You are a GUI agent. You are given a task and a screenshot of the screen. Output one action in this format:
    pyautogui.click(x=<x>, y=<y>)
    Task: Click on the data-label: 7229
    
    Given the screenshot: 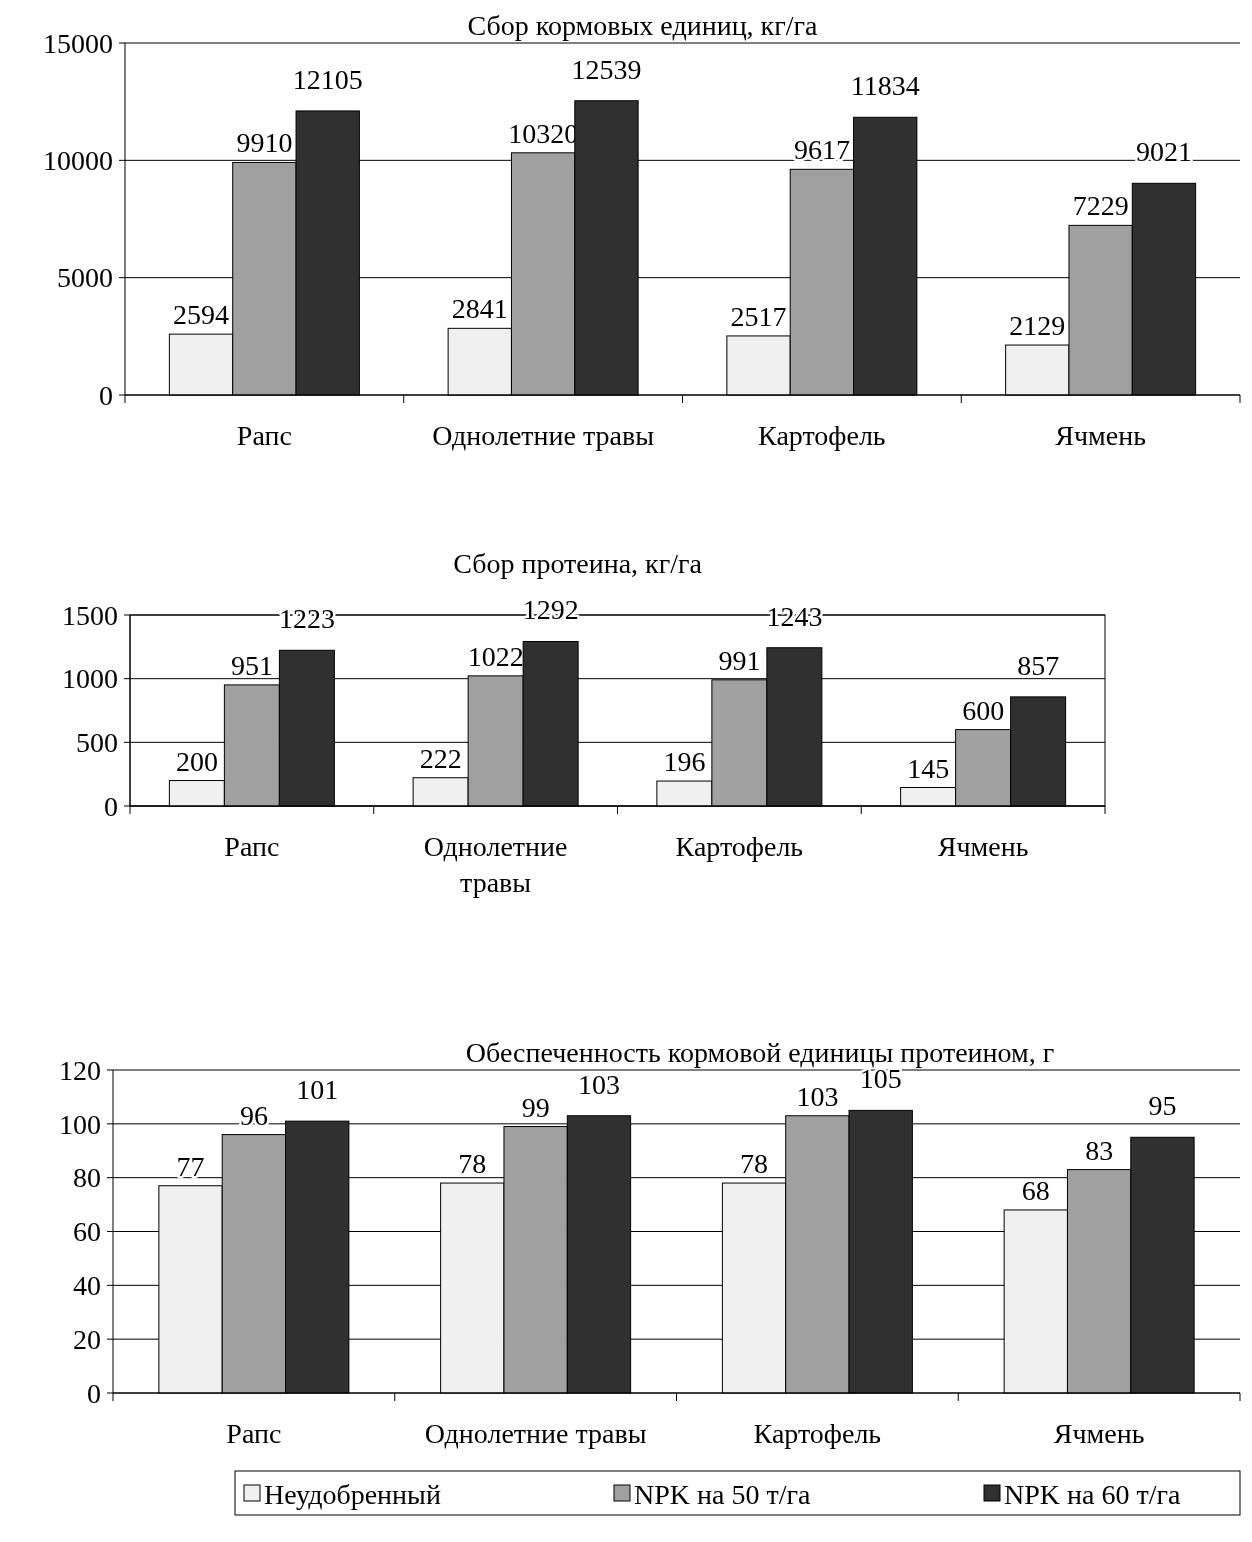 What is the action you would take?
    pyautogui.click(x=1100, y=206)
    